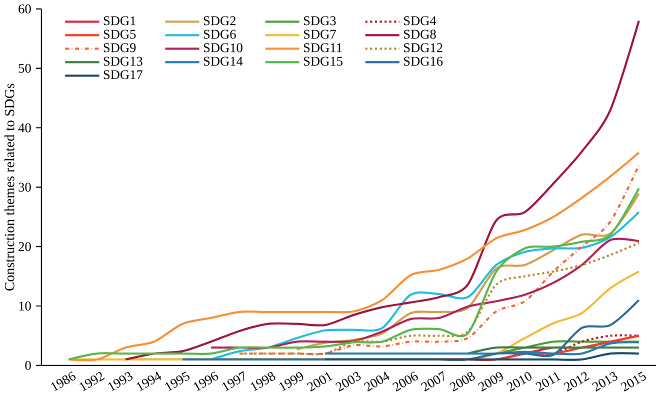 Image resolution: width=660 pixels, height=400 pixels. Describe the element at coordinates (25, 306) in the screenshot. I see `y-tick-label: 10` at that location.